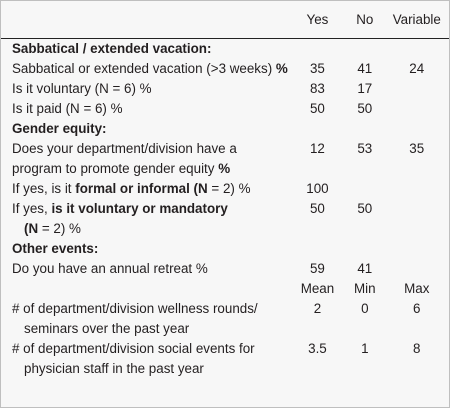  I want to click on cell-yes: 35, so click(317, 68).